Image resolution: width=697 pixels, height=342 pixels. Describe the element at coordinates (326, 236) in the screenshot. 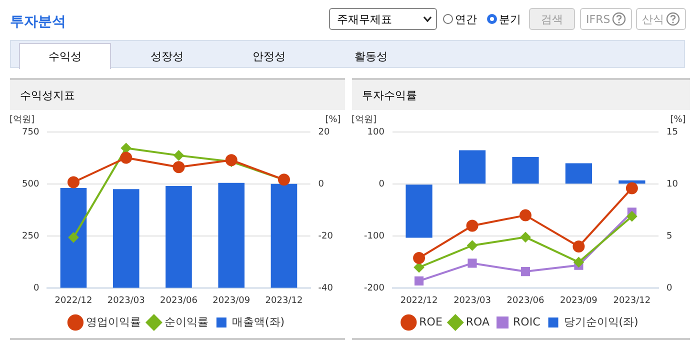

I see `y2-tick-label: -20` at that location.